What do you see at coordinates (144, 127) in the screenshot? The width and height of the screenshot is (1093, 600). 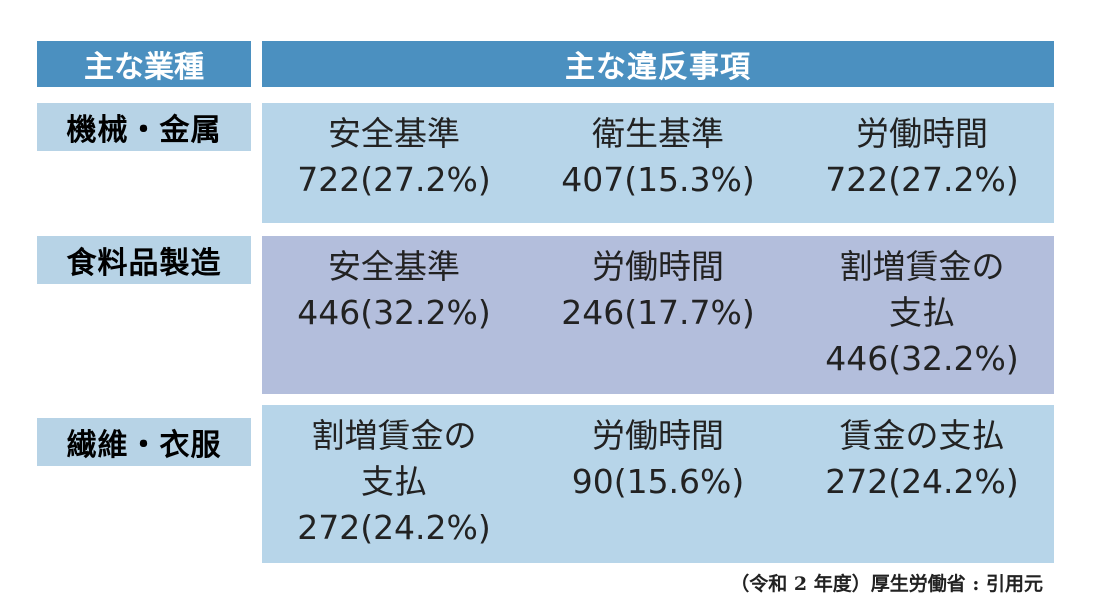 I see `row-label-machinery-metal: 機械・金属` at bounding box center [144, 127].